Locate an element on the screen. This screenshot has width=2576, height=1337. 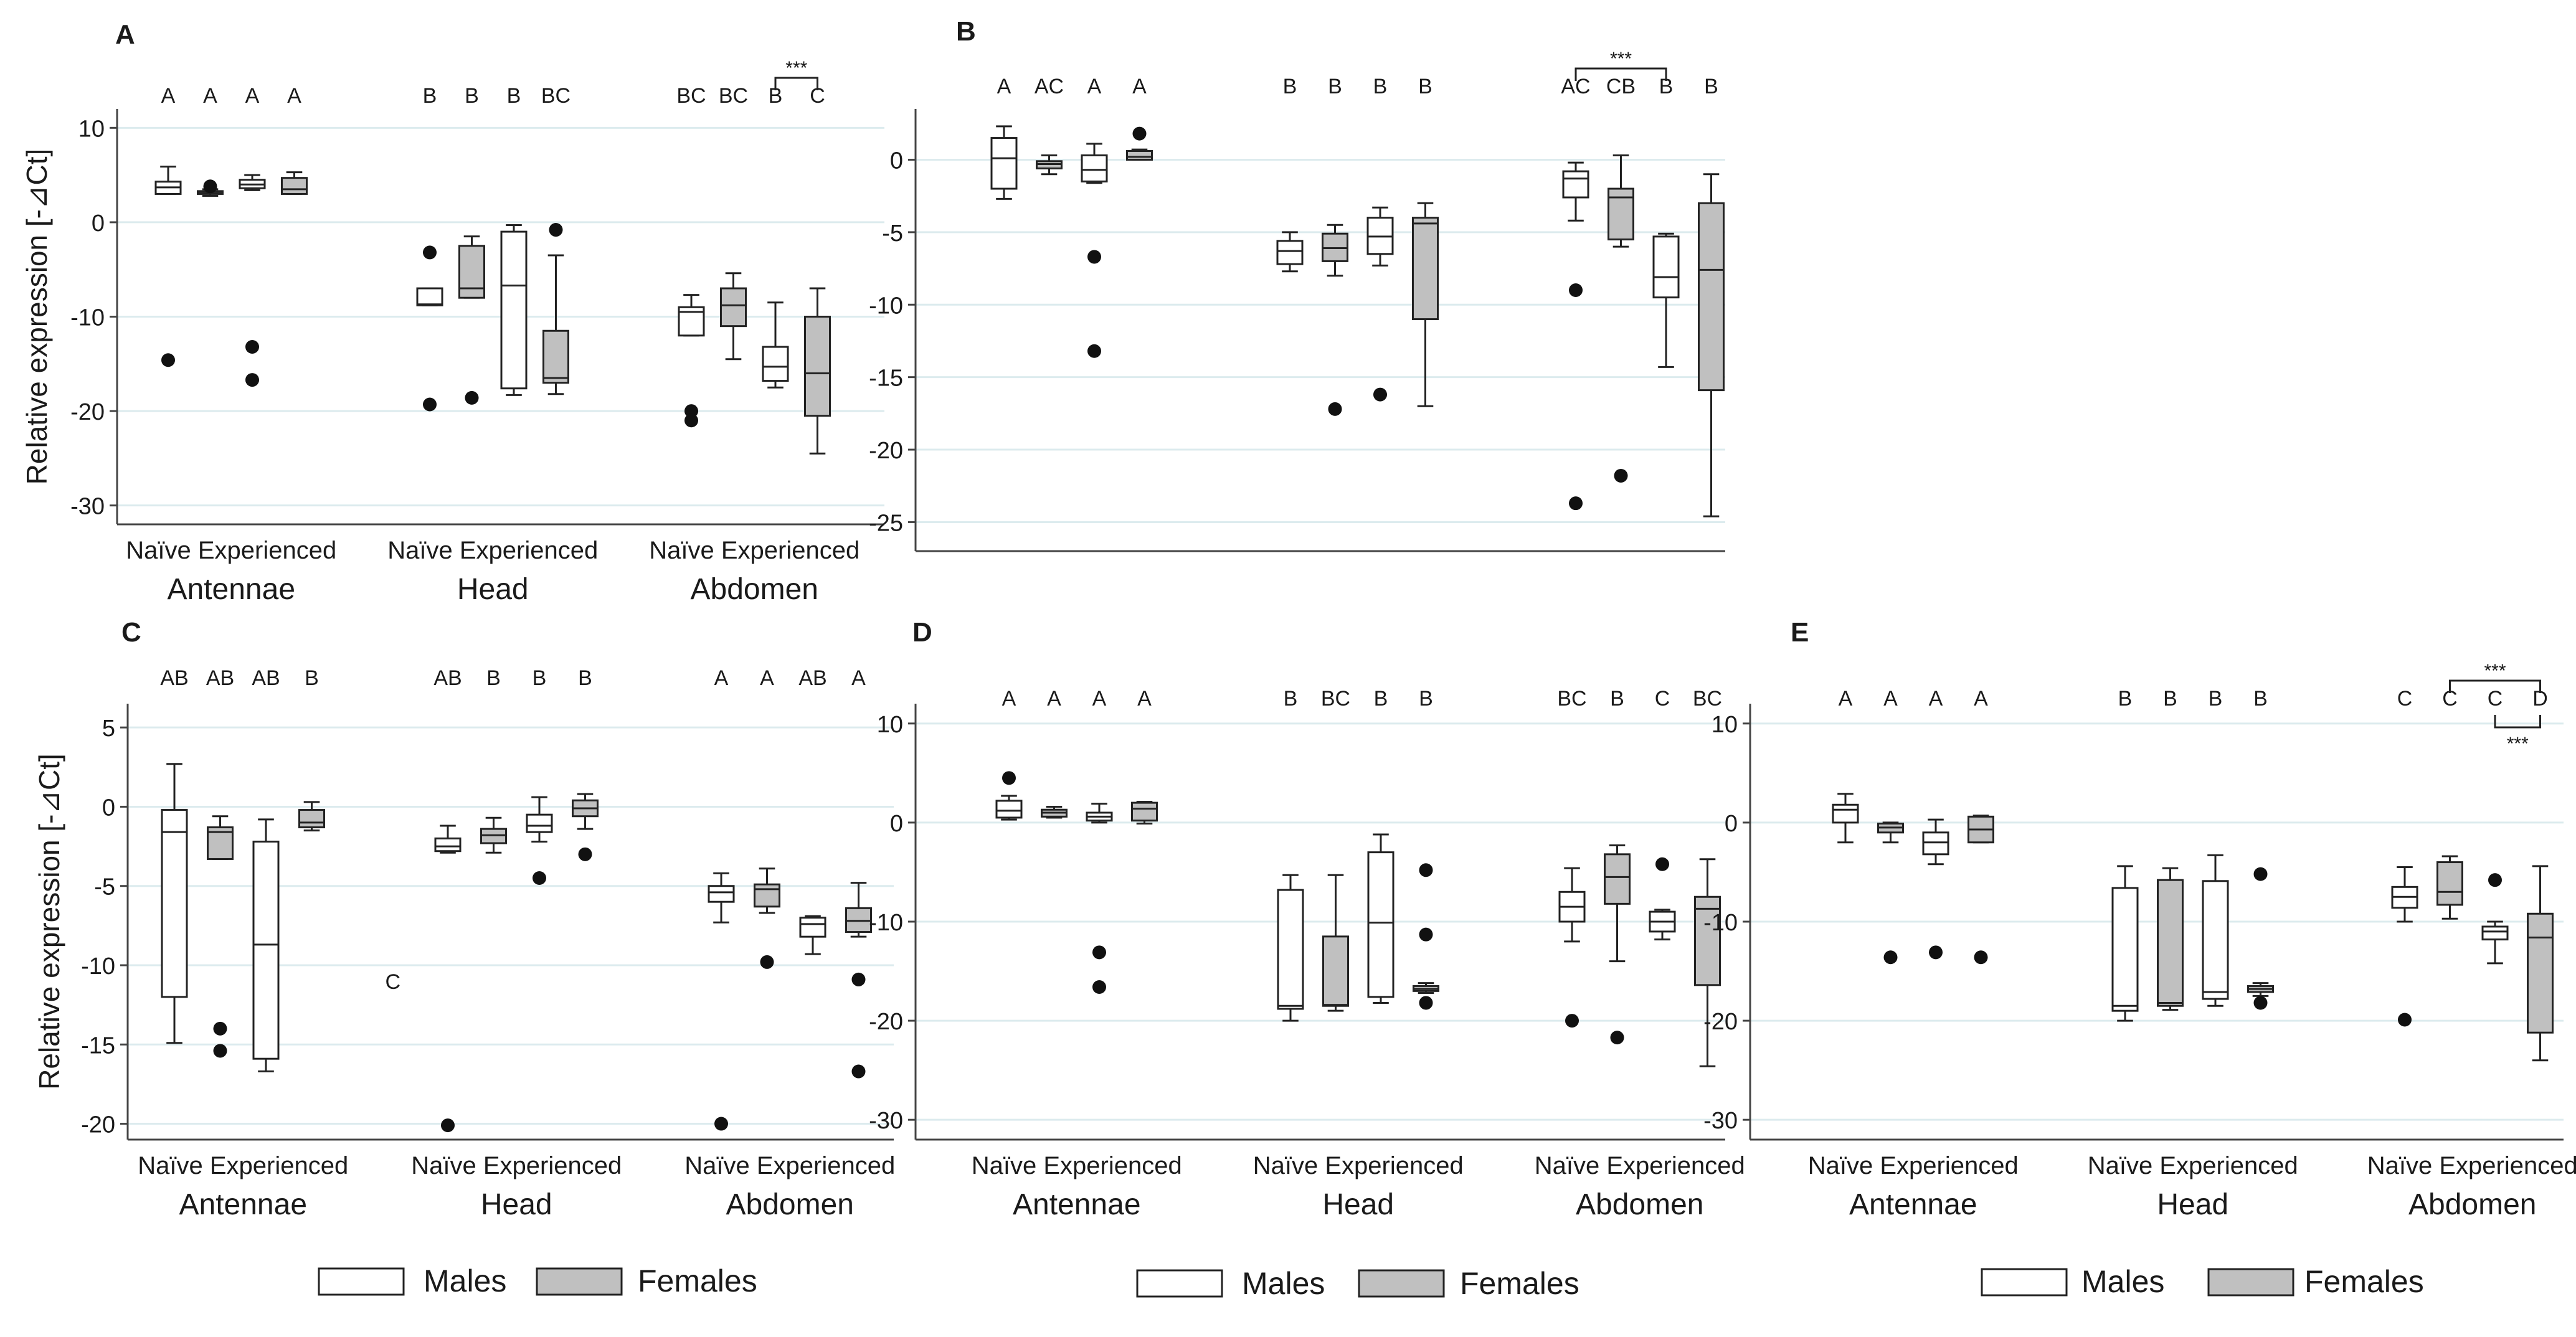
group-letter: CB is located at coordinates (1621, 86).